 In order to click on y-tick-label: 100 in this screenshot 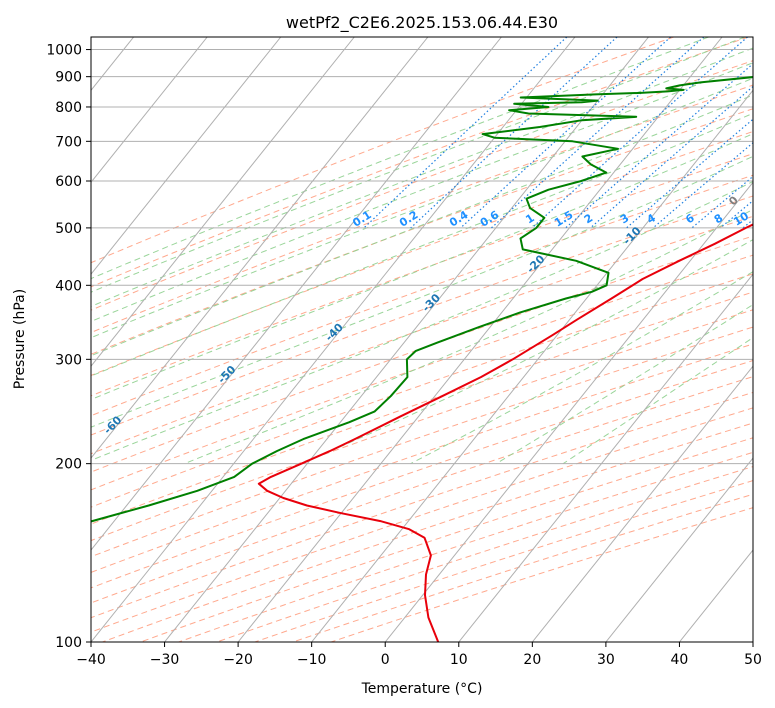, I will do `click(68, 643)`.